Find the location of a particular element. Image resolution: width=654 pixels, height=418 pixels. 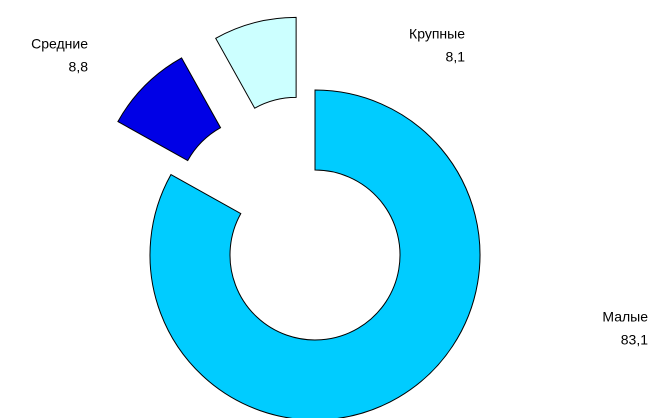

slice-value-label: 83,1 is located at coordinates (634, 340).